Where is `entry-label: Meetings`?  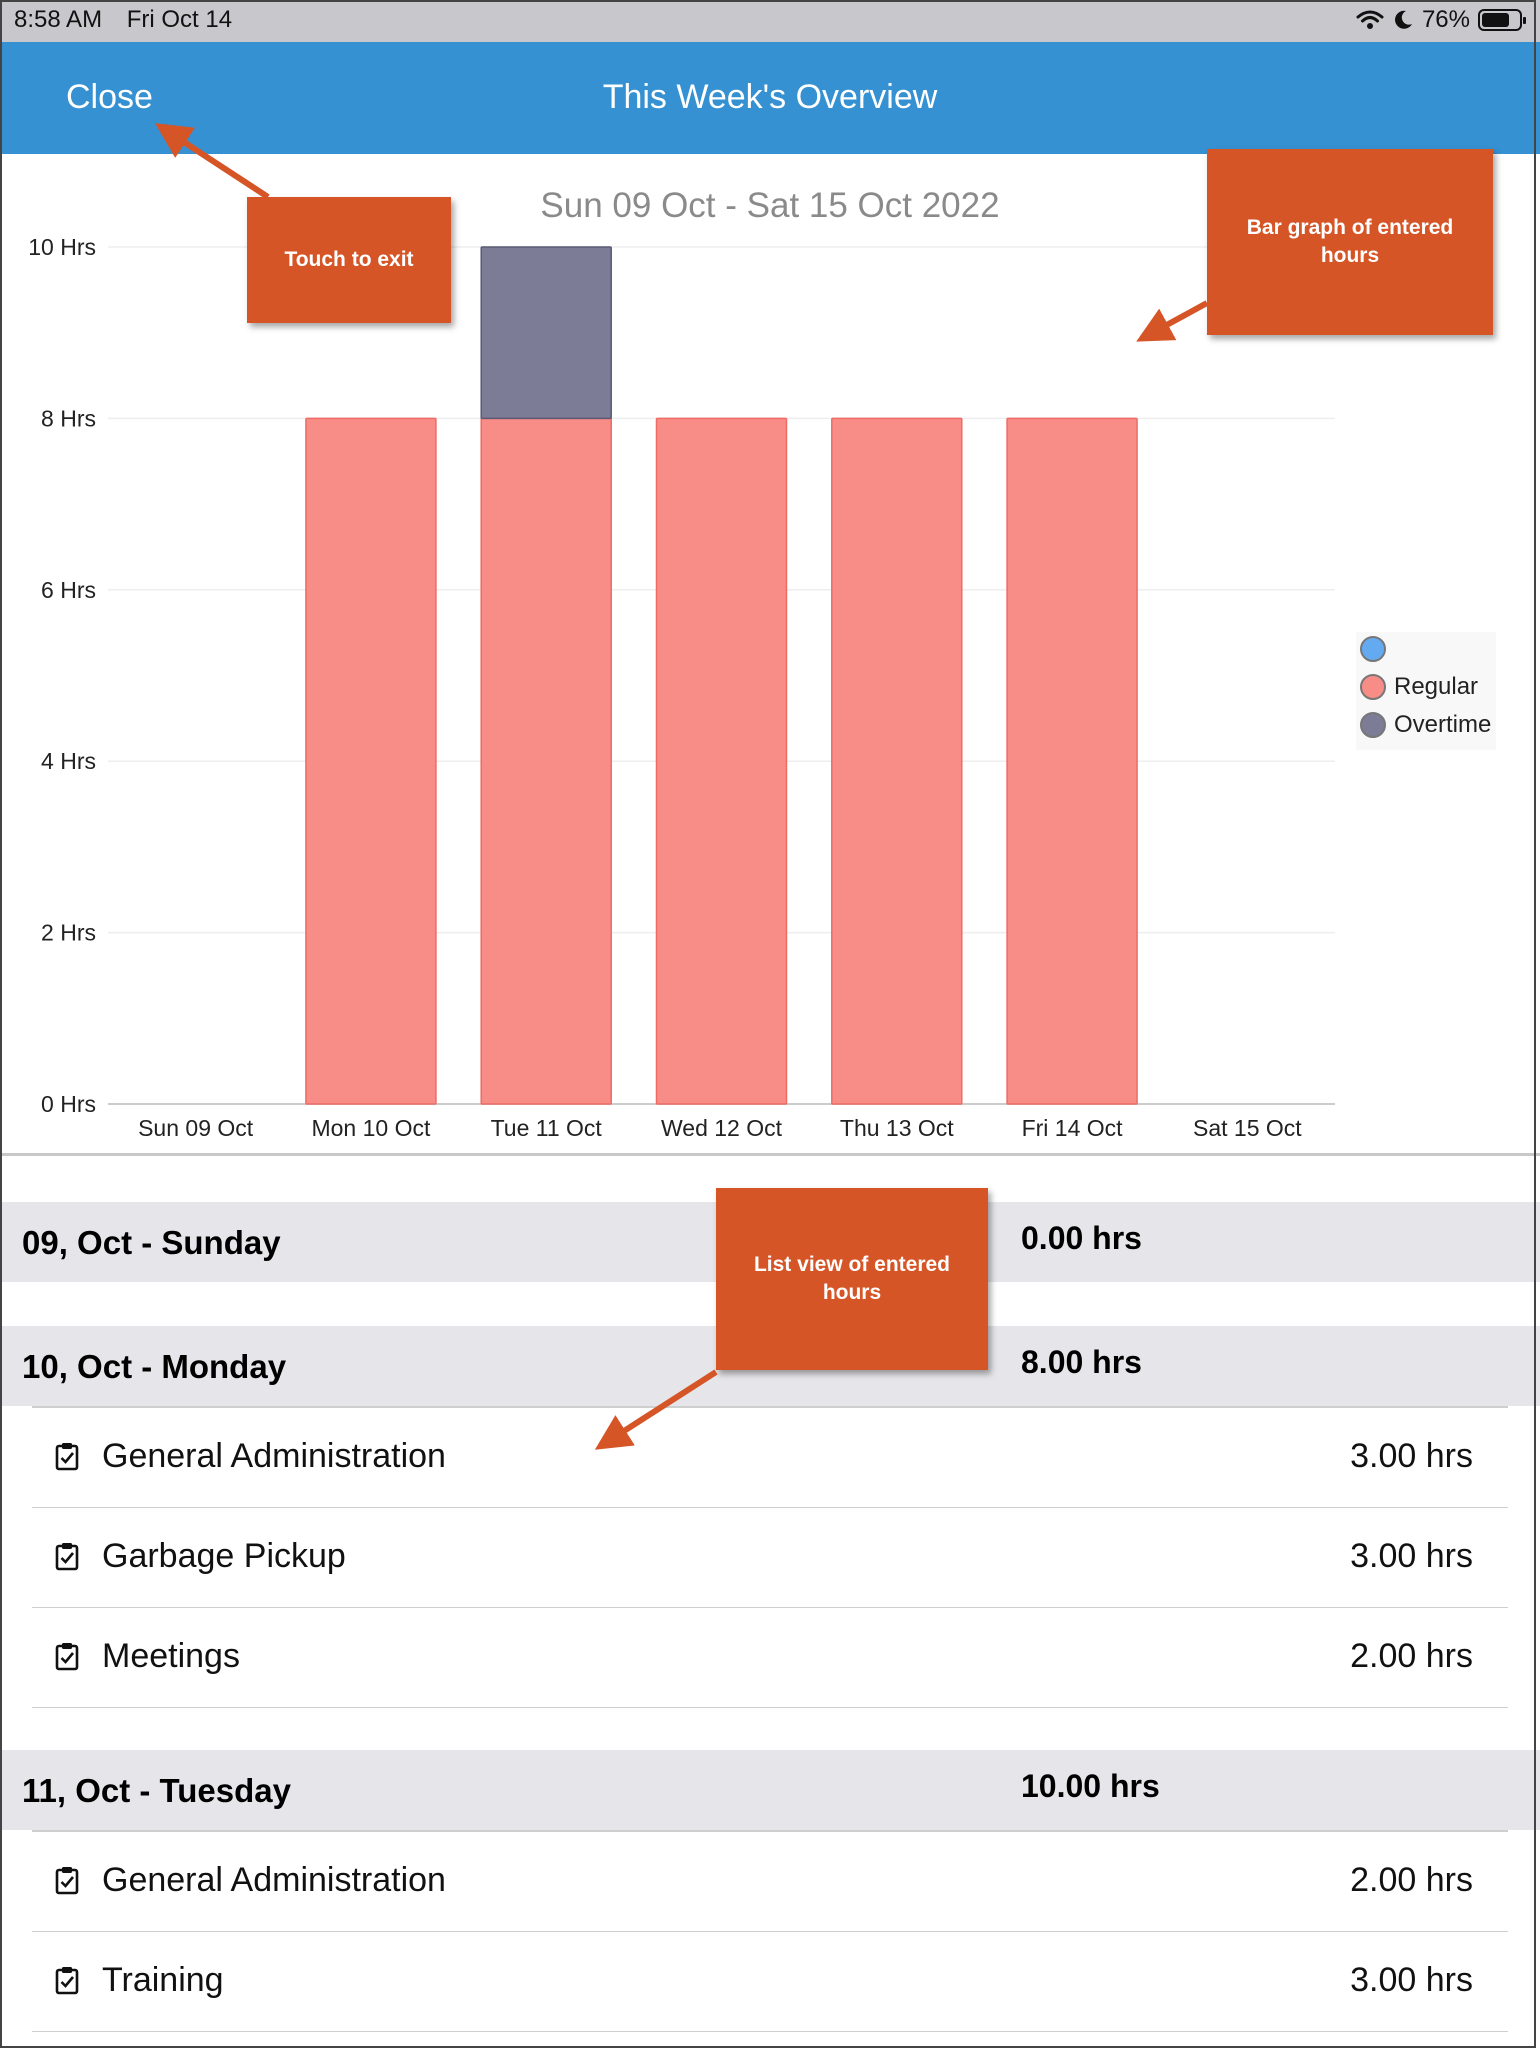 entry-label: Meetings is located at coordinates (171, 1656).